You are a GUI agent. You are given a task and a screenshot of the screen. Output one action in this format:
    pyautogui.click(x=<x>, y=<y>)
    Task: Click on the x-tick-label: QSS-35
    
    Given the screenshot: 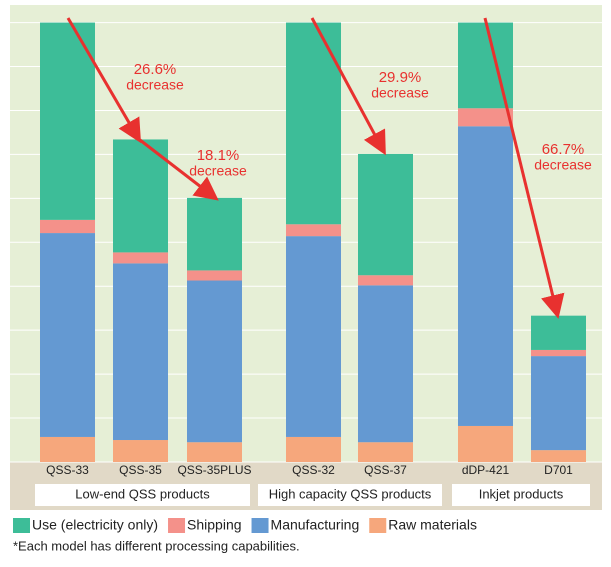 What is the action you would take?
    pyautogui.click(x=140, y=470)
    